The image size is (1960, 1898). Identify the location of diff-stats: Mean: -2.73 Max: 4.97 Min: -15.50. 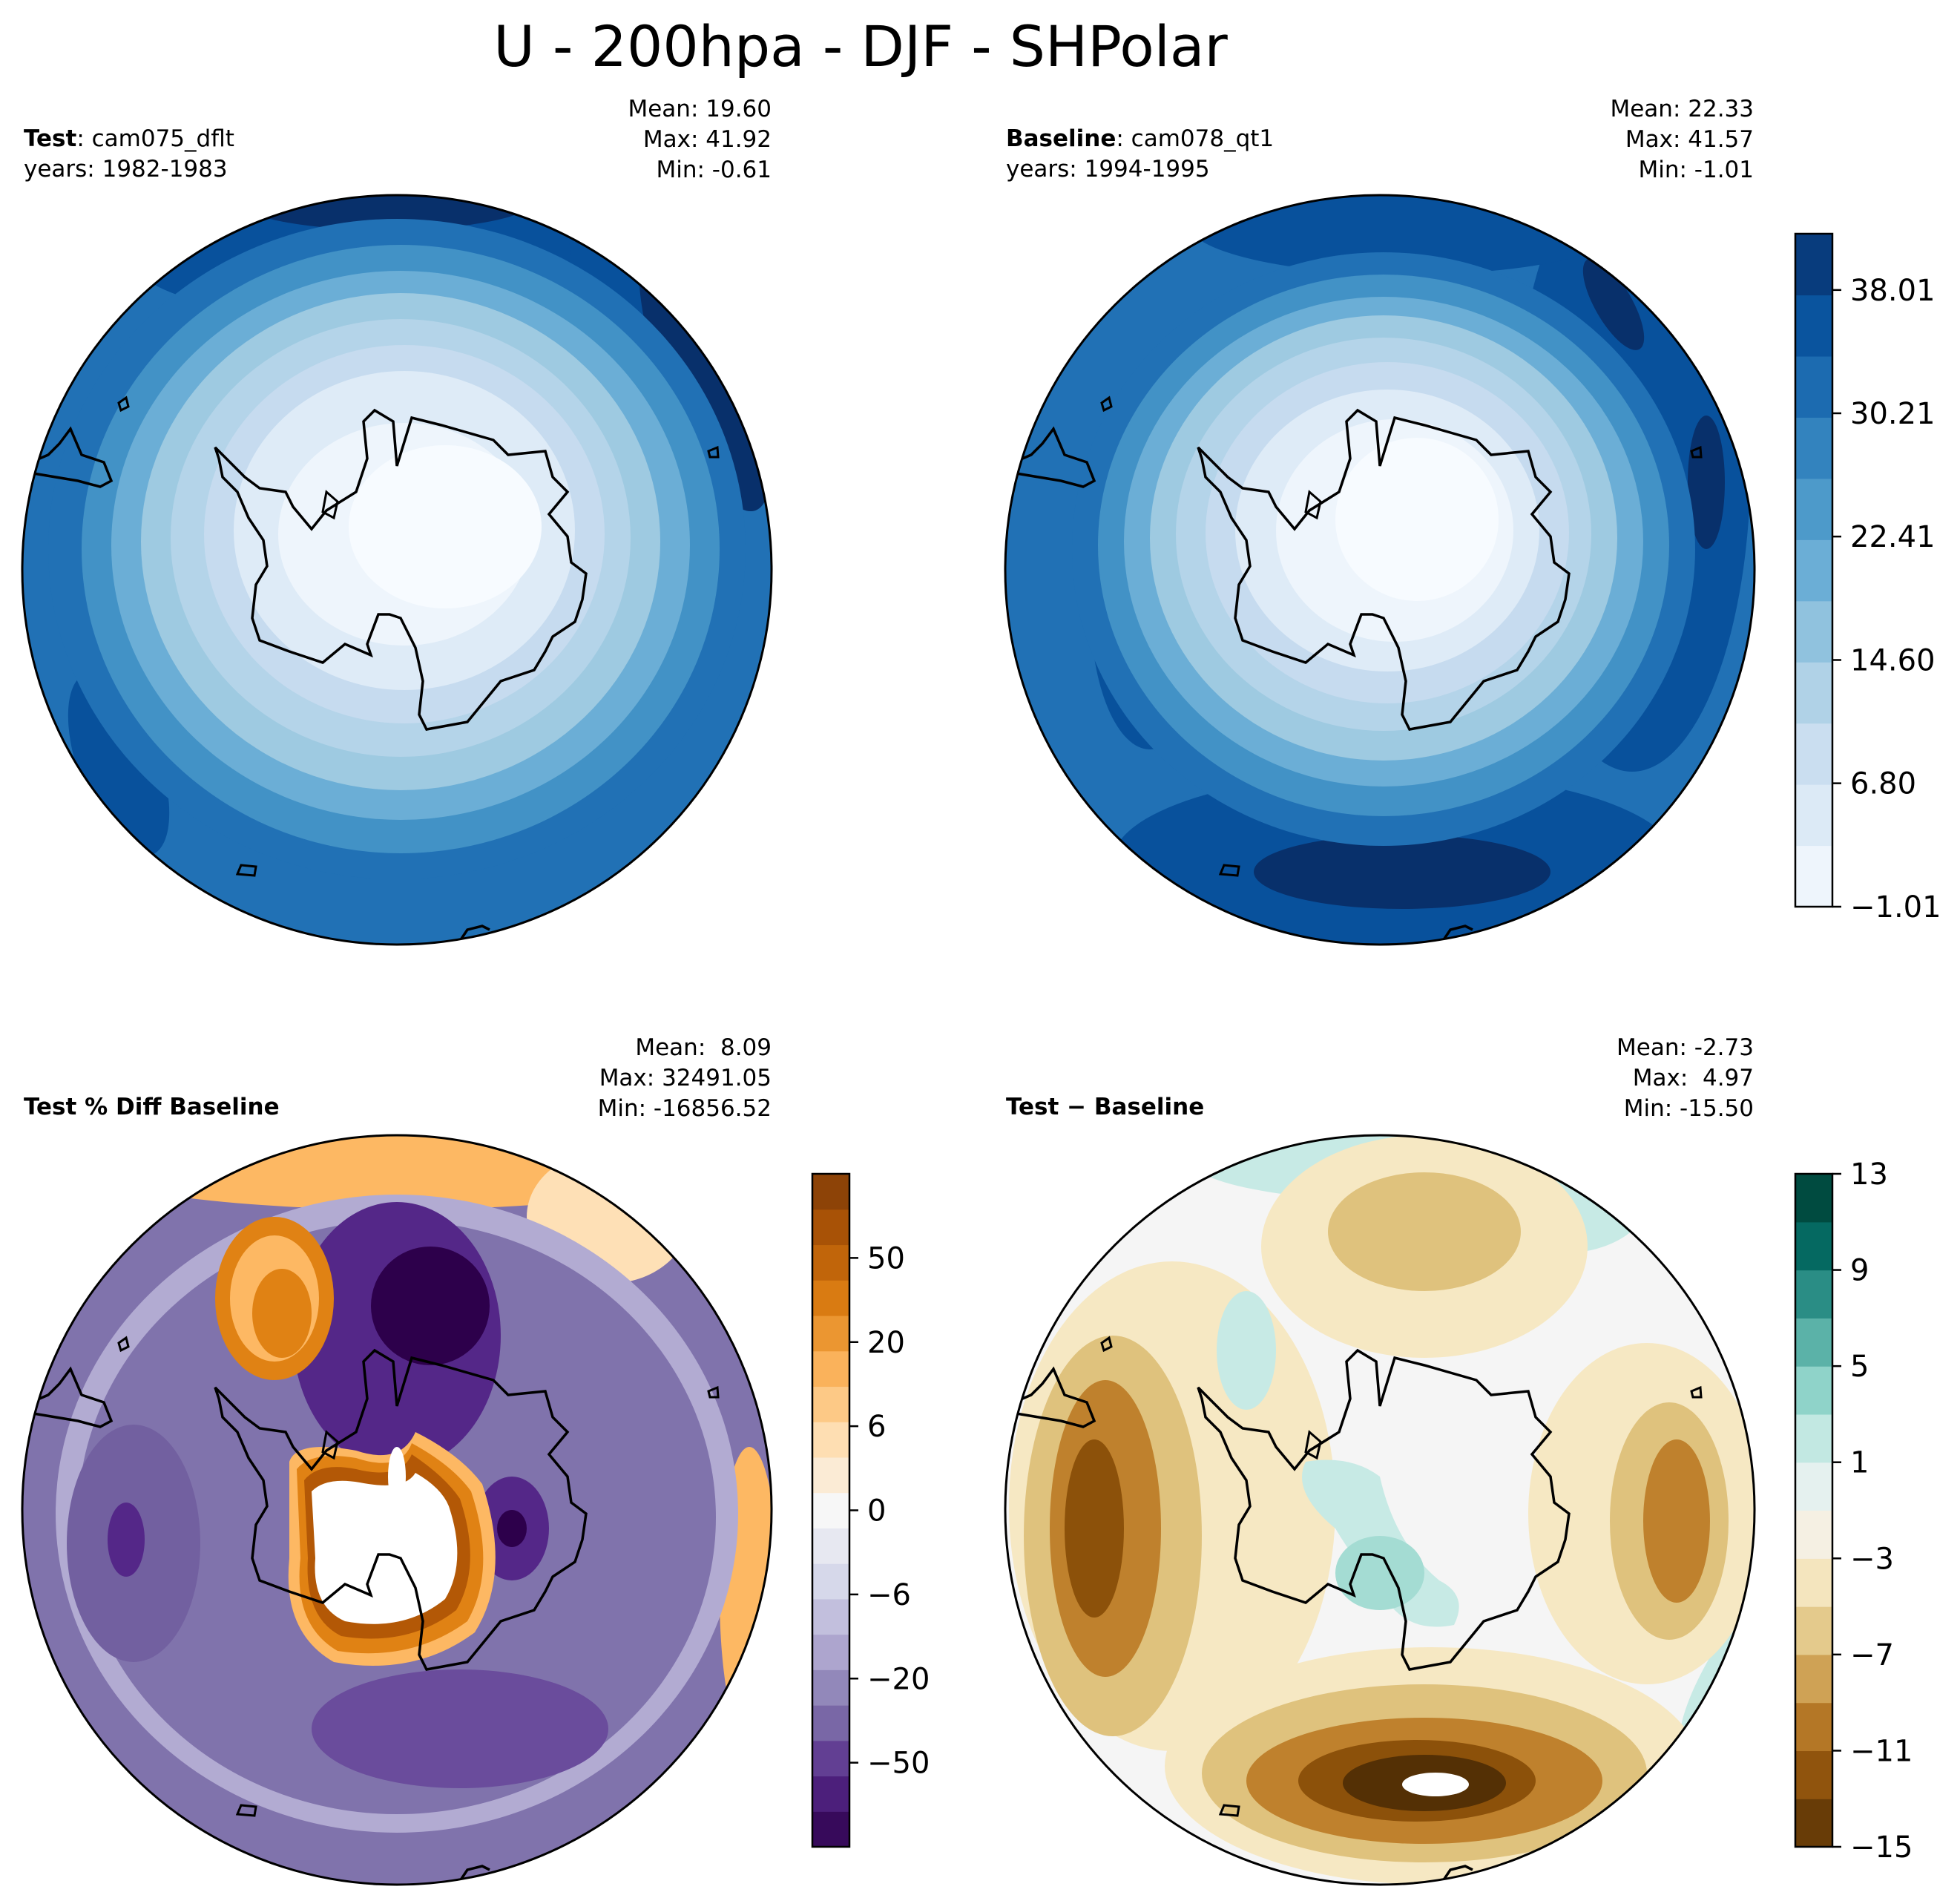
(1686, 1078).